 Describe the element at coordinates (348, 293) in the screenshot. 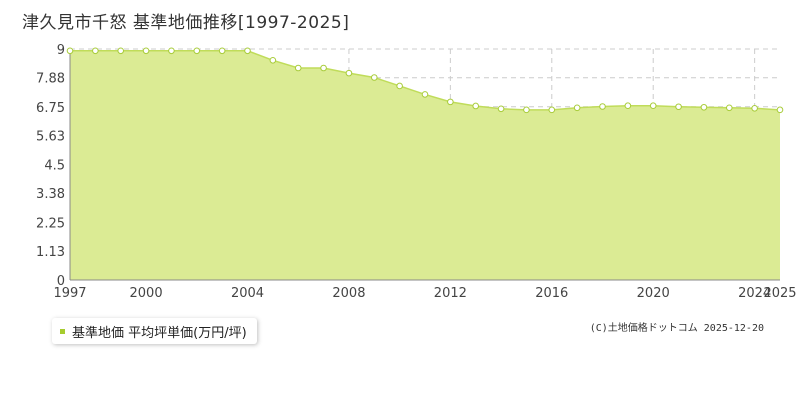

I see `x-tick-label: 2008` at that location.